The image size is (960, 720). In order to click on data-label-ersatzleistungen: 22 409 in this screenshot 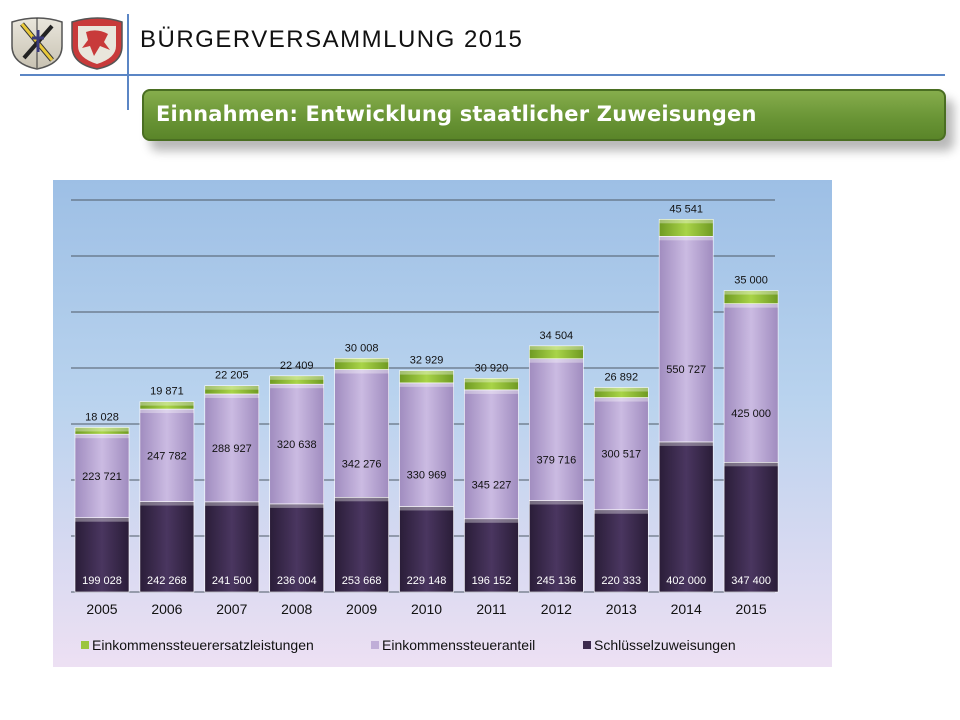, I will do `click(297, 366)`.